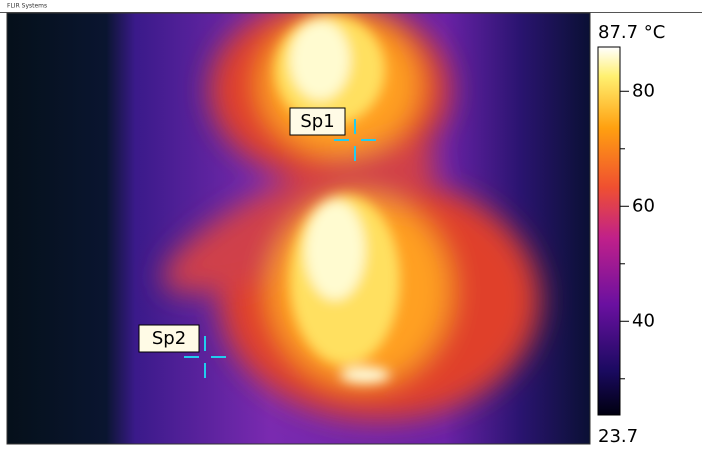 This screenshot has width=702, height=470. Describe the element at coordinates (643, 320) in the screenshot. I see `scale-tick-label: 40` at that location.